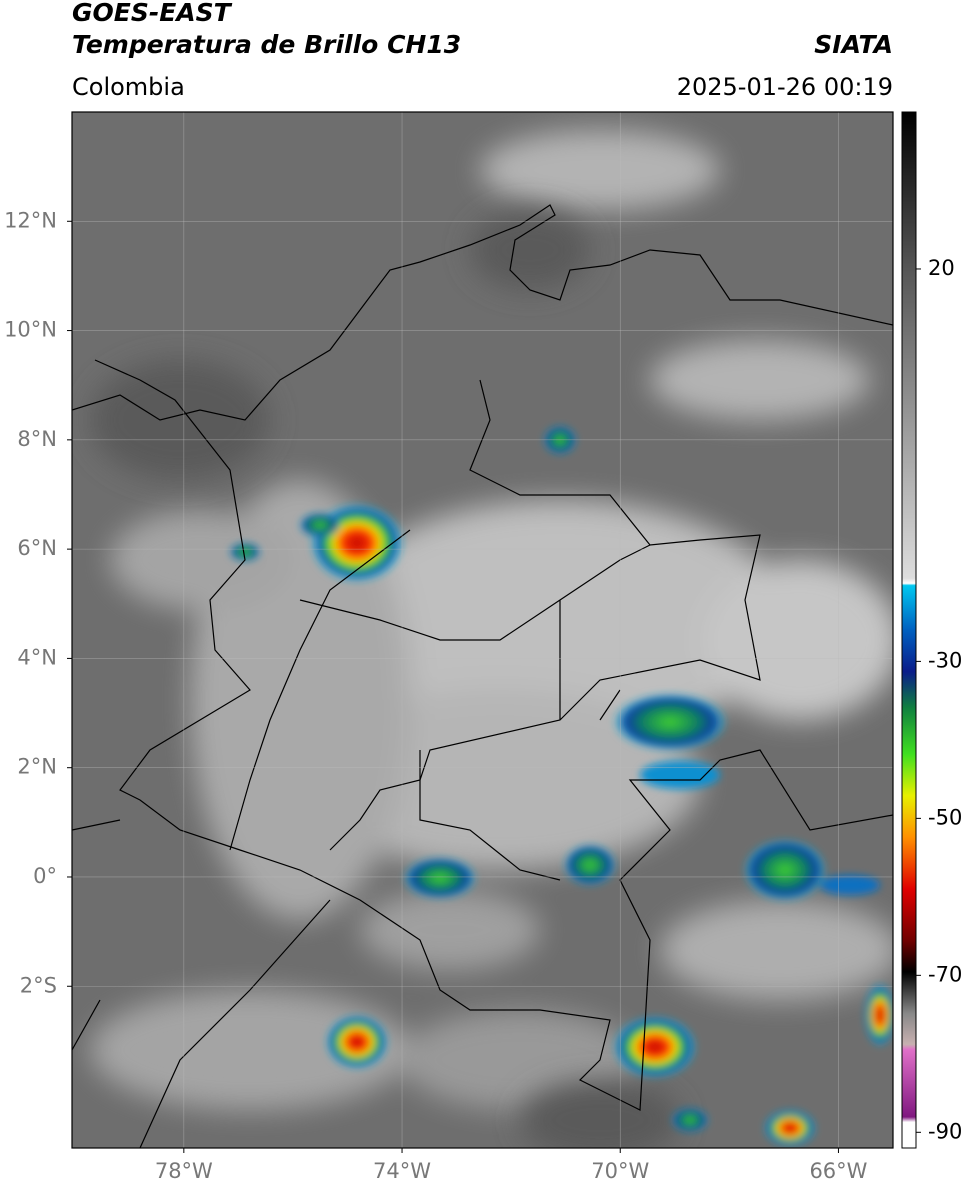 The image size is (966, 1194). Describe the element at coordinates (945, 1131) in the screenshot. I see `colorbar-tick-label: -90` at that location.